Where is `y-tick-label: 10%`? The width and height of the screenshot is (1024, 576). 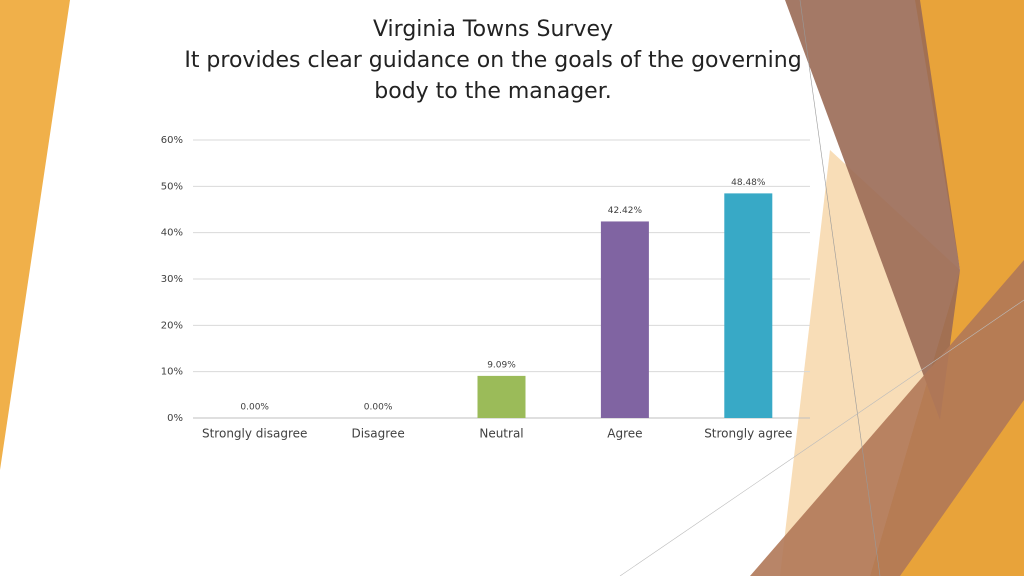 y-tick-label: 10% is located at coordinates (172, 372).